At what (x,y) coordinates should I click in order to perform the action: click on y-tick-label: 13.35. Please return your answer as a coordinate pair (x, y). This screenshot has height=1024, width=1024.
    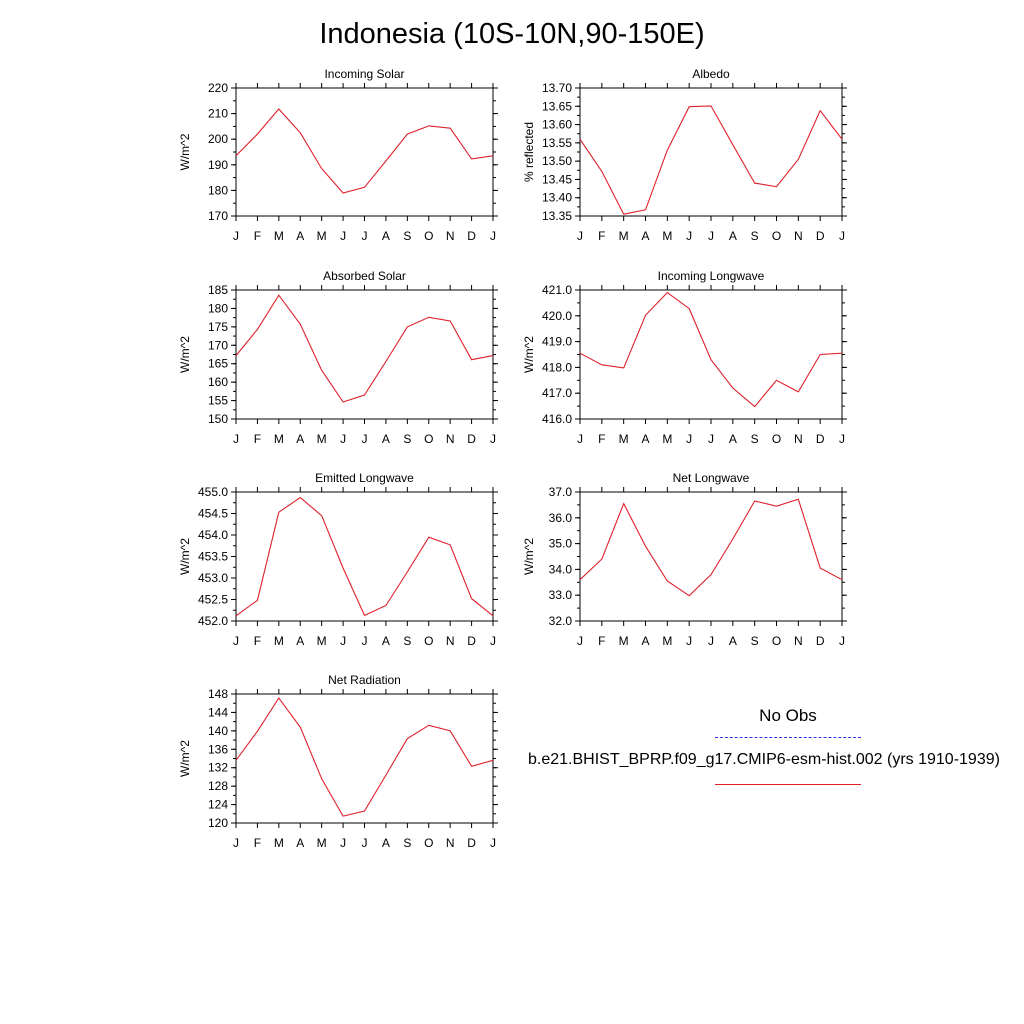
    Looking at the image, I should click on (557, 216).